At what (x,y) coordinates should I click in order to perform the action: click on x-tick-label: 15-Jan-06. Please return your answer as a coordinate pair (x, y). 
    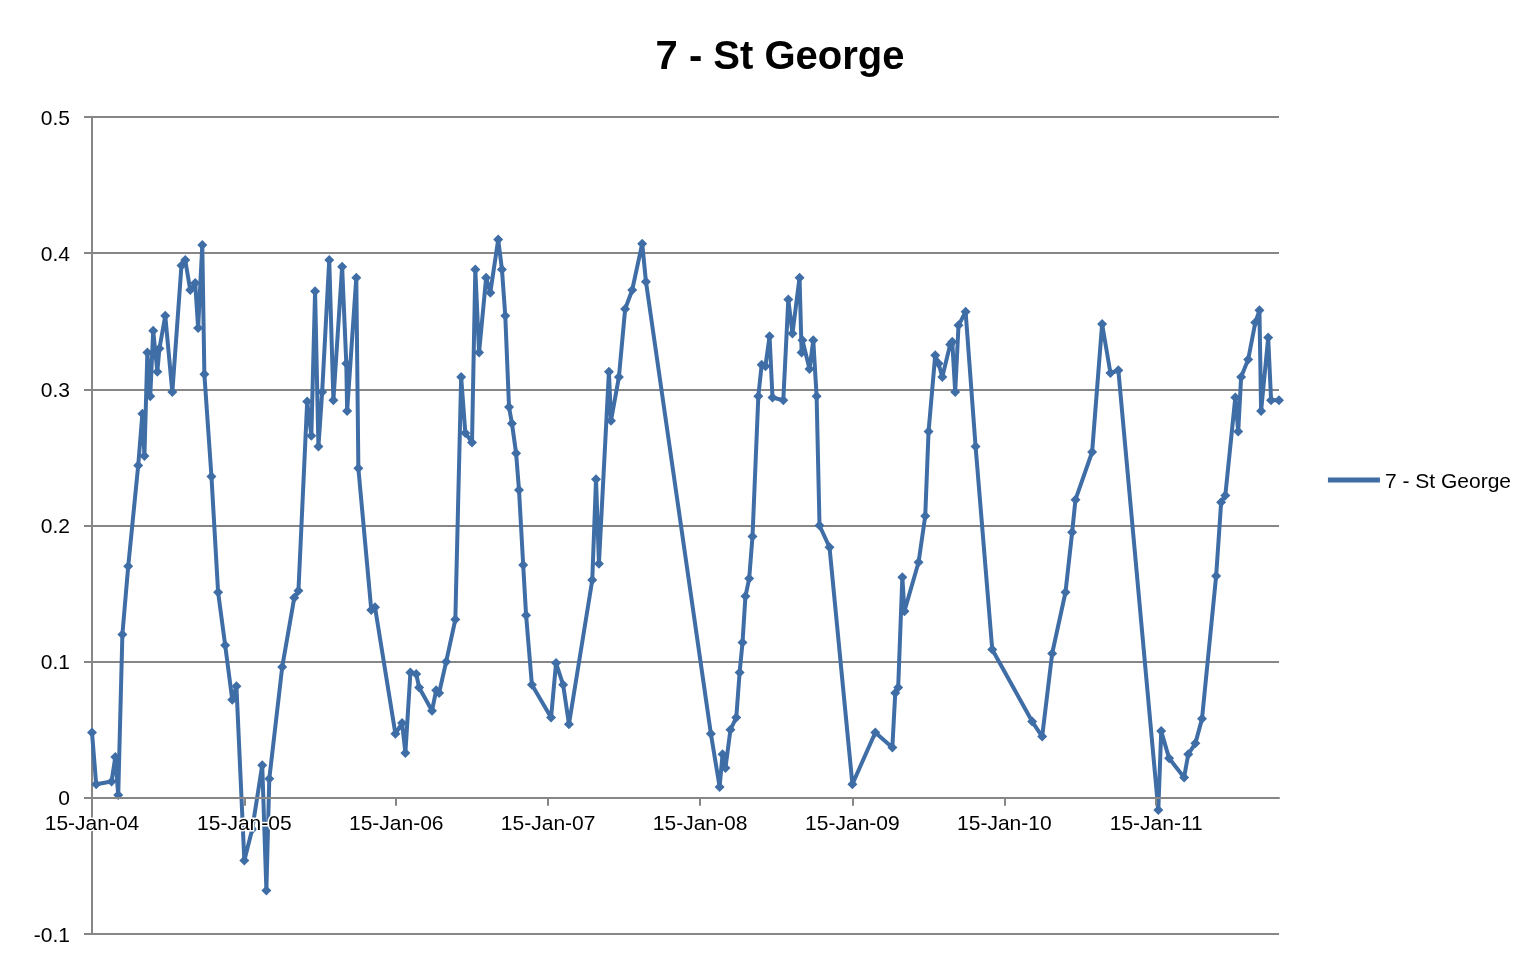
    Looking at the image, I should click on (396, 822).